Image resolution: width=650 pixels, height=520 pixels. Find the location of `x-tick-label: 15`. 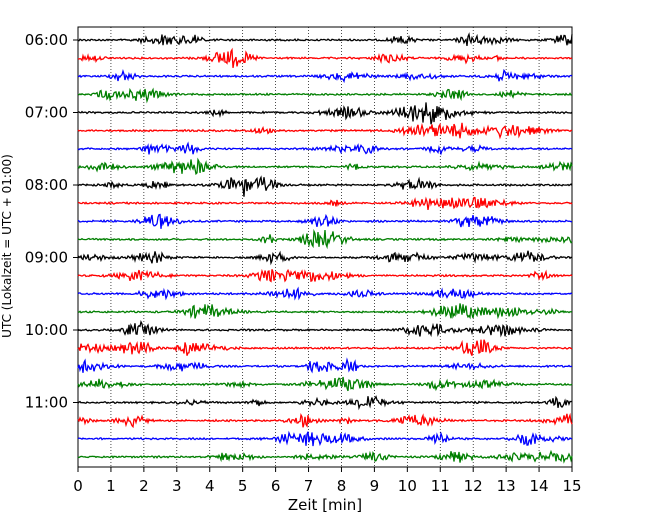

x-tick-label: 15 is located at coordinates (571, 486).